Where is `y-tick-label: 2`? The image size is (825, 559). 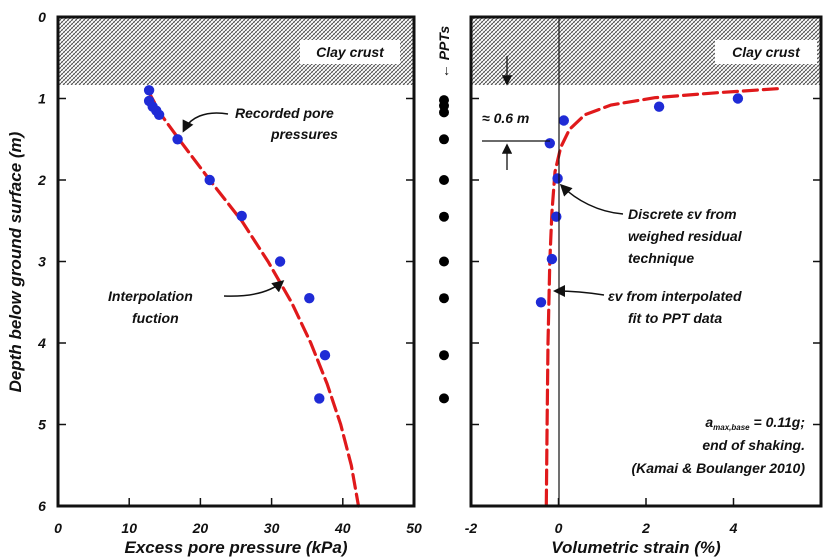 y-tick-label: 2 is located at coordinates (41, 180).